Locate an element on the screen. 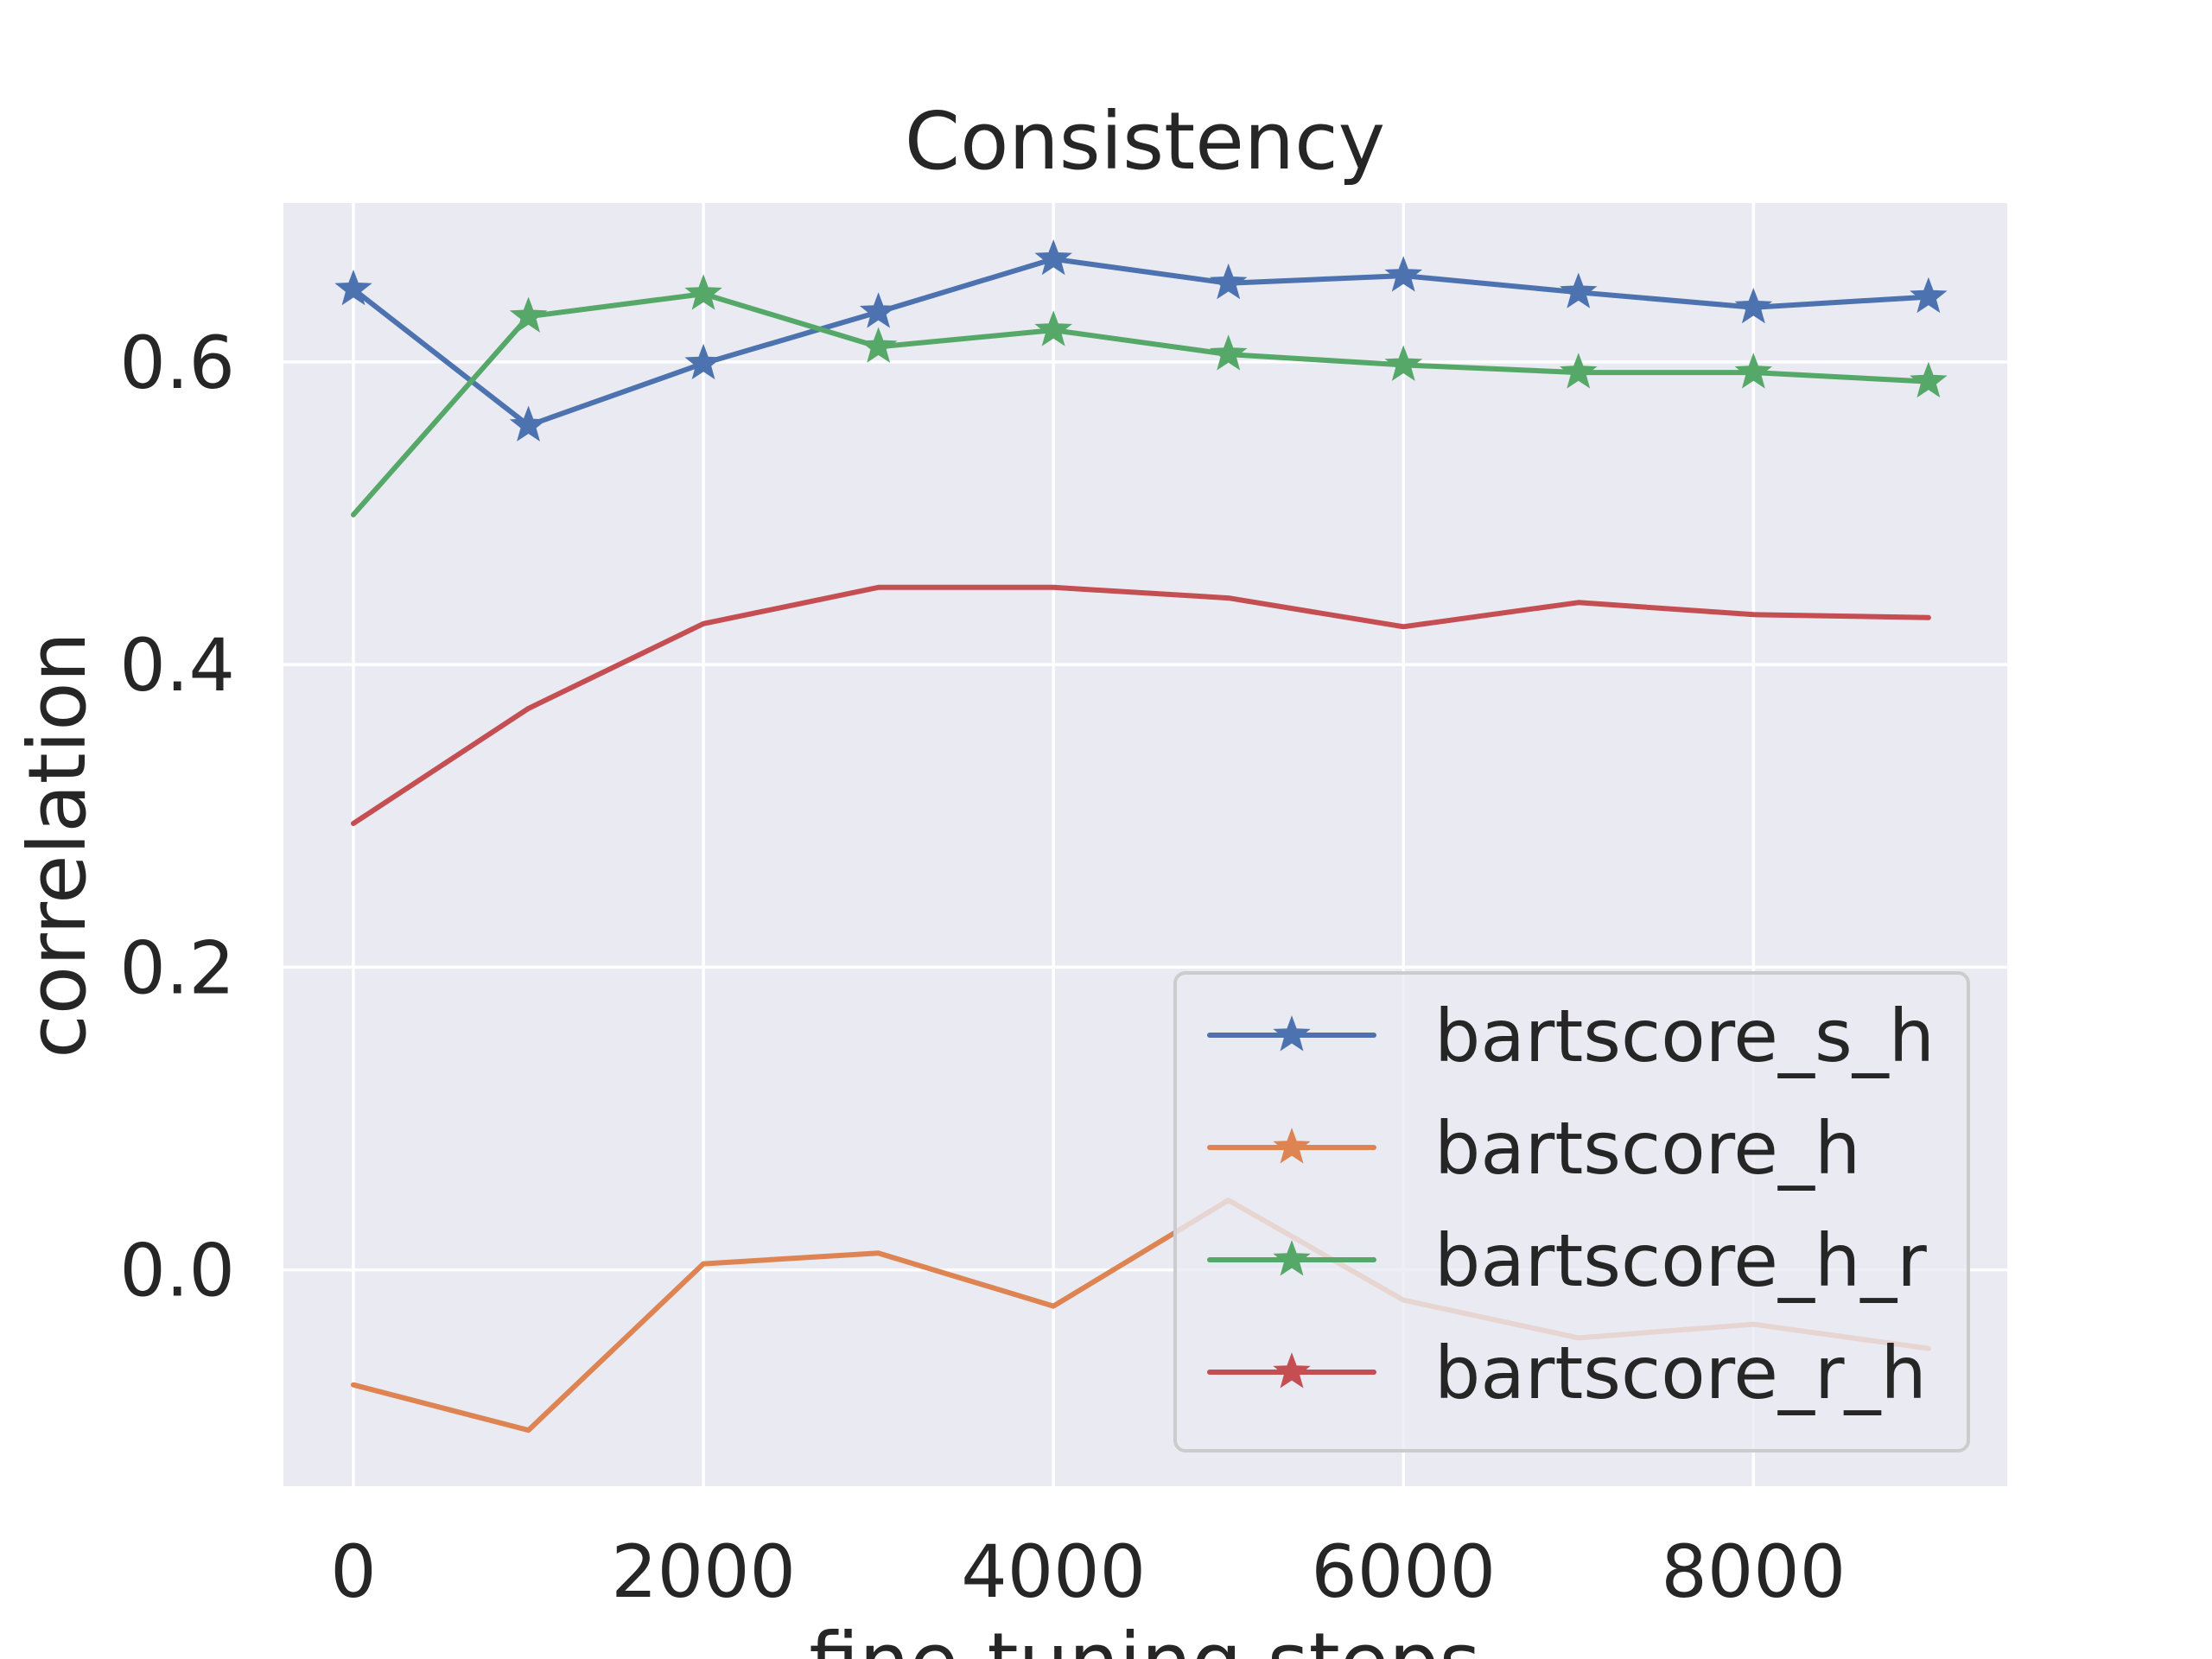  y-axis-label: correlation is located at coordinates (57, 845).